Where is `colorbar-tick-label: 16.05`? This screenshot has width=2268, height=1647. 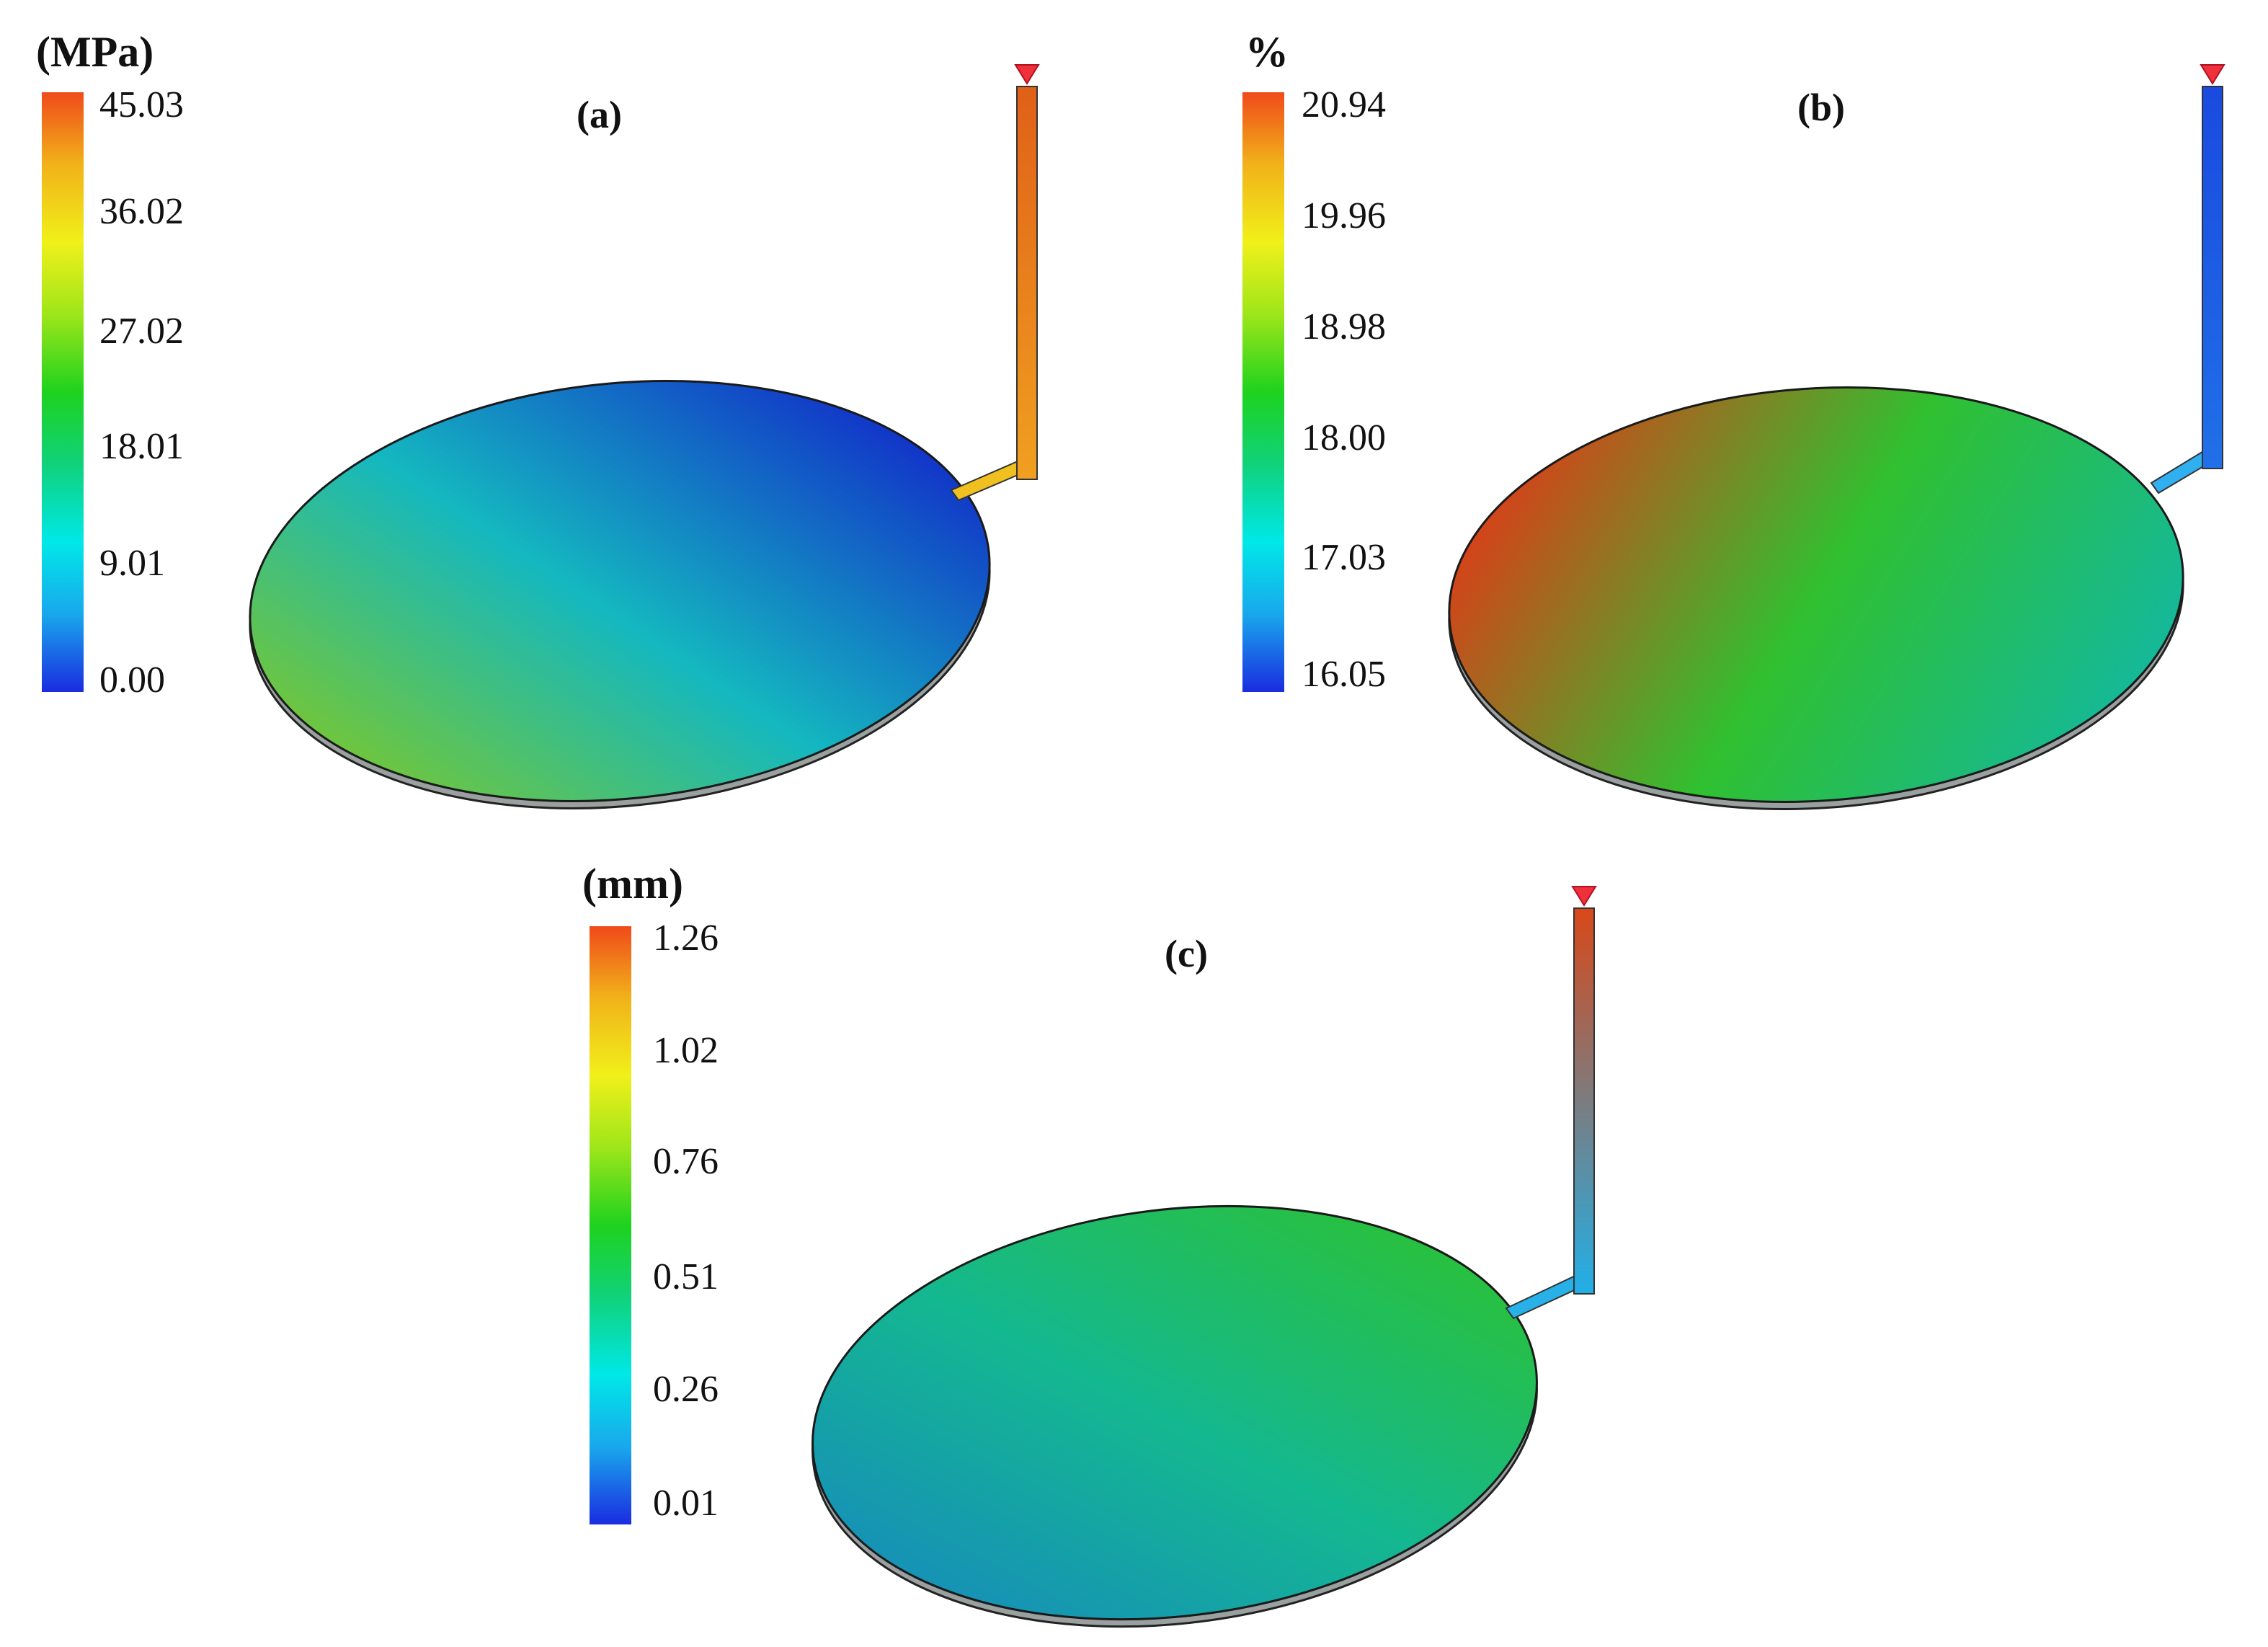
colorbar-tick-label: 16.05 is located at coordinates (1344, 674).